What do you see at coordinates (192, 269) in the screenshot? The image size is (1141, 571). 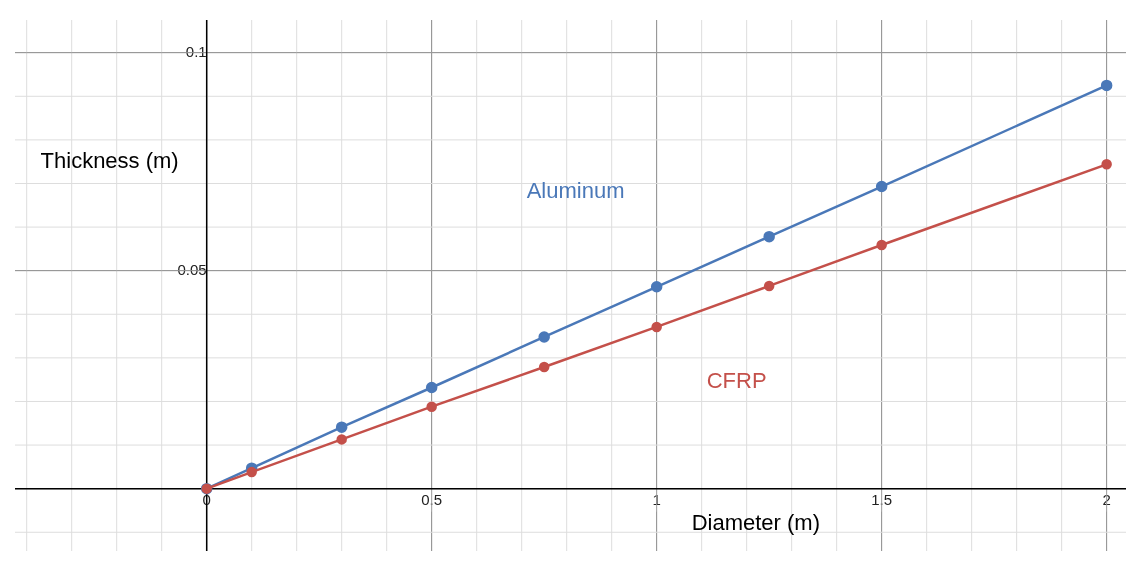 I see `y-tick-label: 0.05` at bounding box center [192, 269].